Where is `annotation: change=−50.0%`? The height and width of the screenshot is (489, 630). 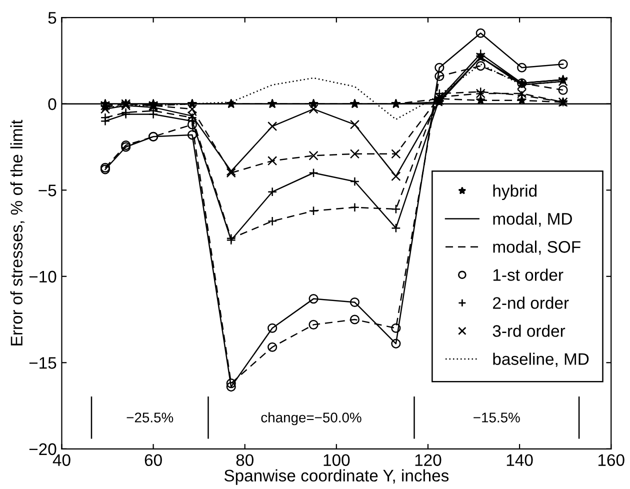 annotation: change=−50.0% is located at coordinates (311, 419).